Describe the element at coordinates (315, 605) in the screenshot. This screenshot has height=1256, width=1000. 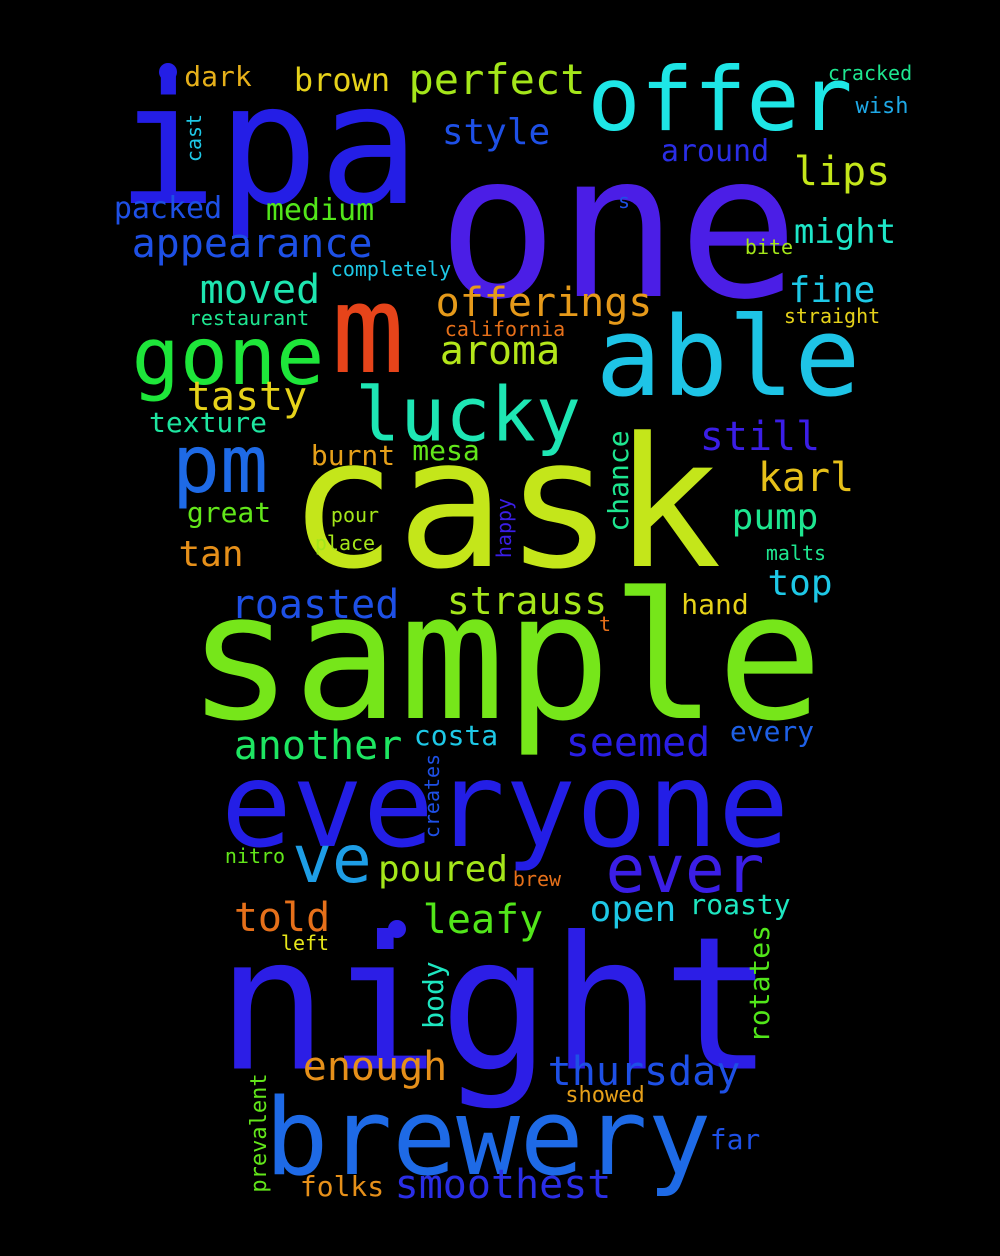
I see `word-roasted: roasted` at that location.